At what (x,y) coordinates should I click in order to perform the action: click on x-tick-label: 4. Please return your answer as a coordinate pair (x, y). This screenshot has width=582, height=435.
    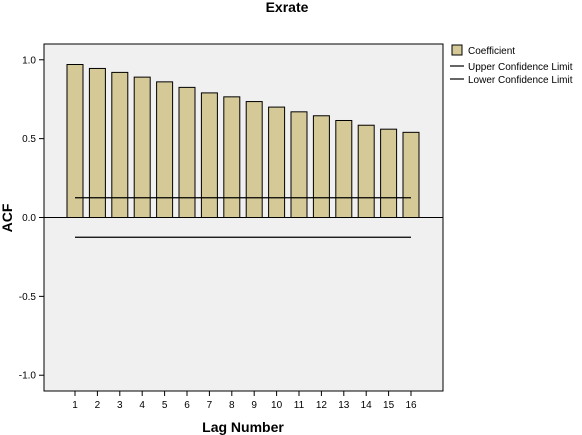
    Looking at the image, I should click on (142, 405).